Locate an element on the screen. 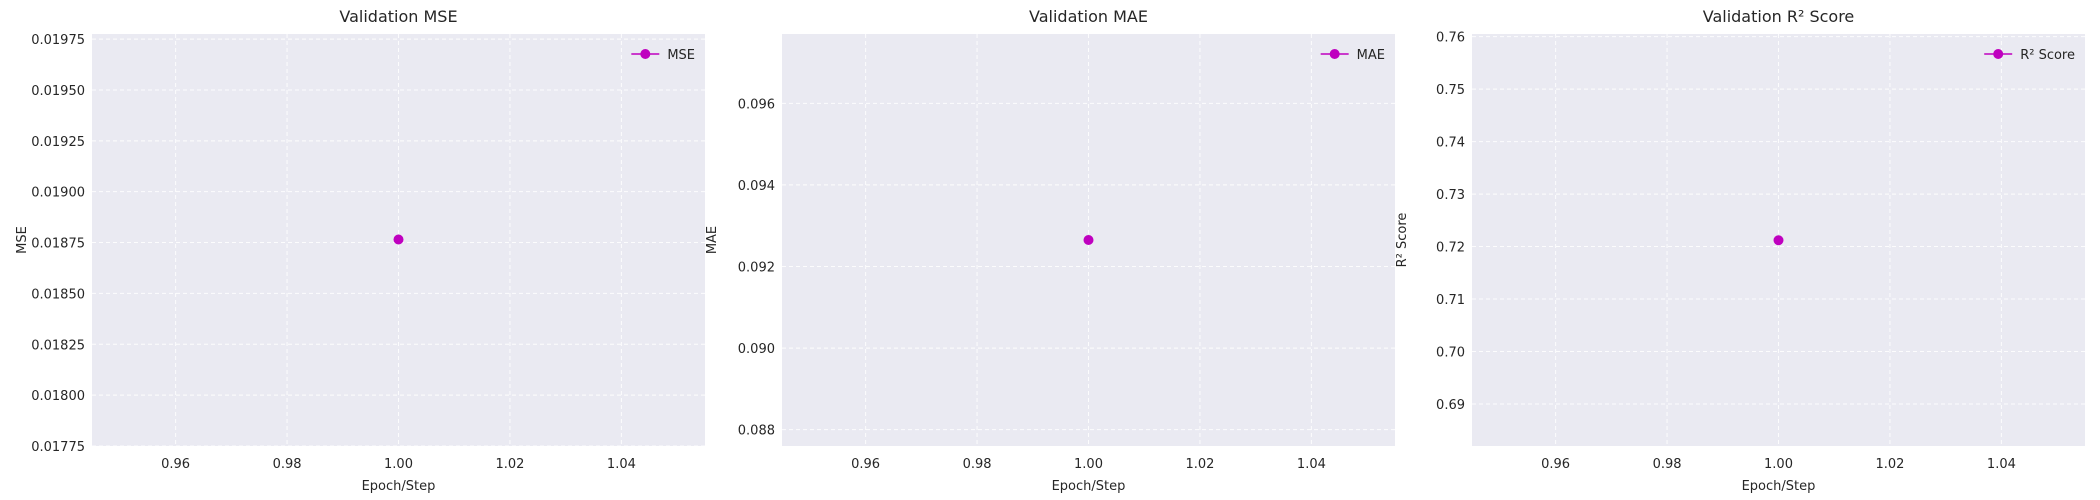  chart-title: Validation MAE is located at coordinates (1088, 16).